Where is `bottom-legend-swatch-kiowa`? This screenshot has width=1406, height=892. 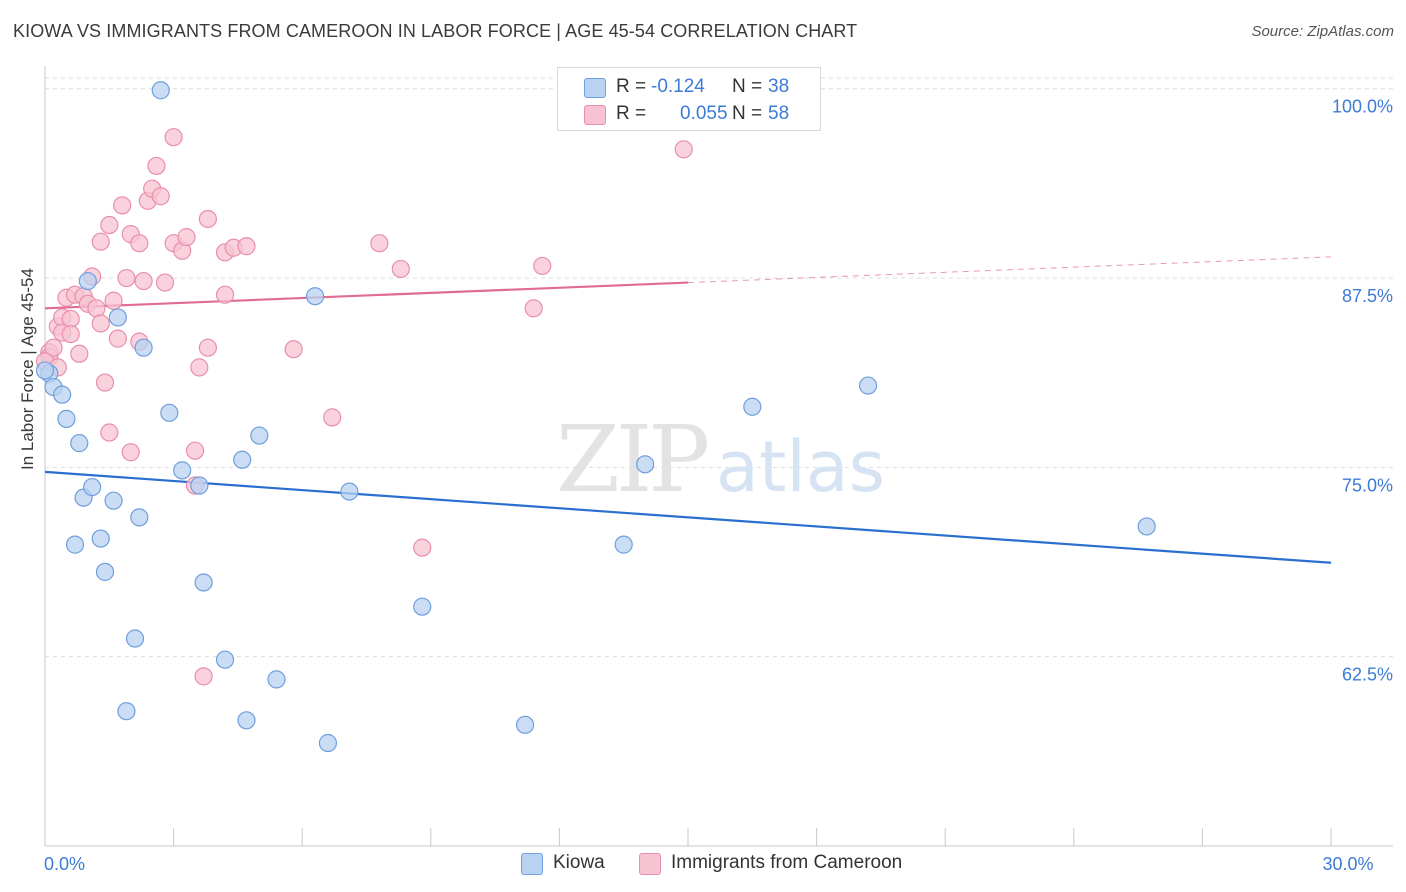
bottom-legend-swatch-kiowa is located at coordinates (532, 864).